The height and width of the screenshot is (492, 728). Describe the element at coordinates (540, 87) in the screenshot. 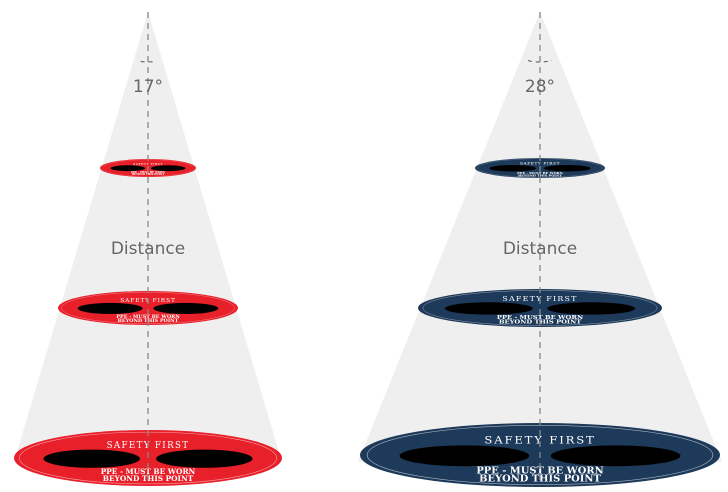

I see `angle-label: 28°` at that location.